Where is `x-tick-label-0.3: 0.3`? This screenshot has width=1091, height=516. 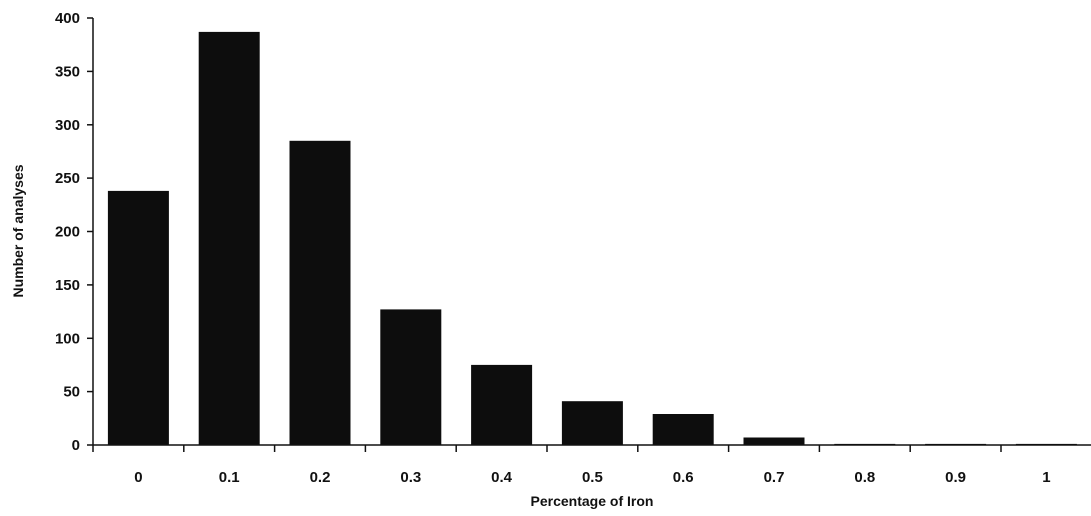 x-tick-label-0.3: 0.3 is located at coordinates (410, 477).